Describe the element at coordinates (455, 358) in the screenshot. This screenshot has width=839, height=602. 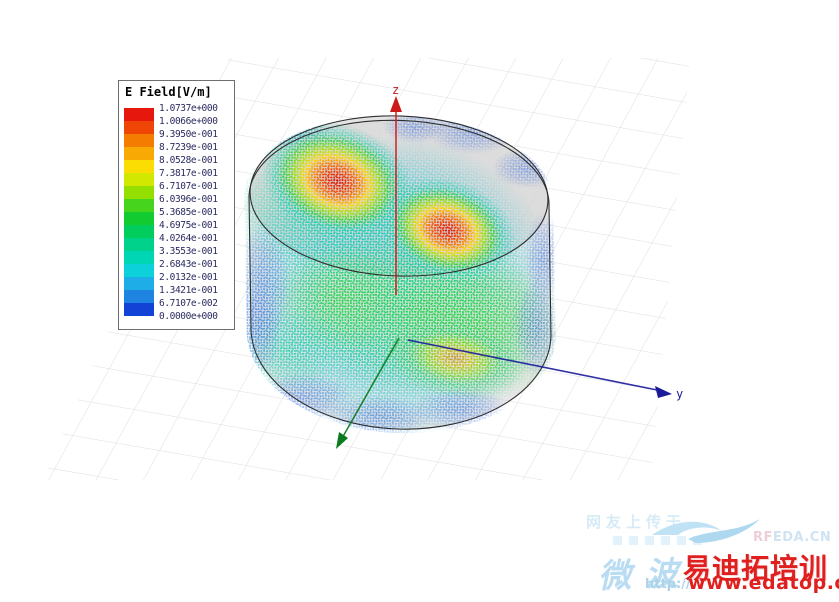
I see `hotspot-side-lower-right` at that location.